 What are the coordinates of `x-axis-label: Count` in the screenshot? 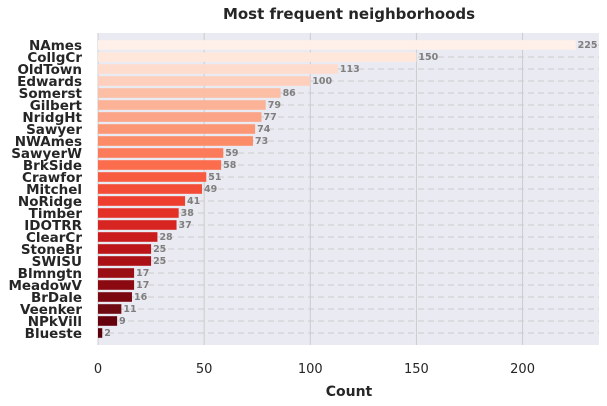 It's located at (349, 392).